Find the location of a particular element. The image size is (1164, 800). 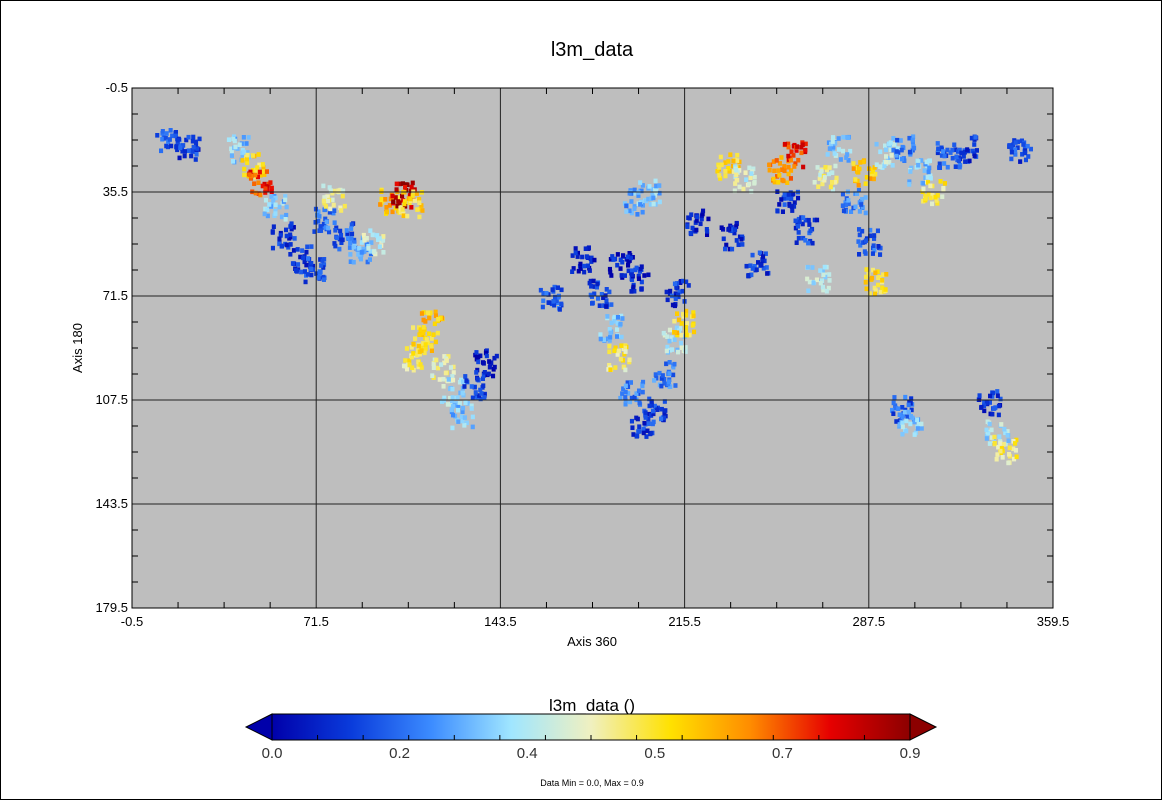

chart-title: l3m_data is located at coordinates (592, 50).